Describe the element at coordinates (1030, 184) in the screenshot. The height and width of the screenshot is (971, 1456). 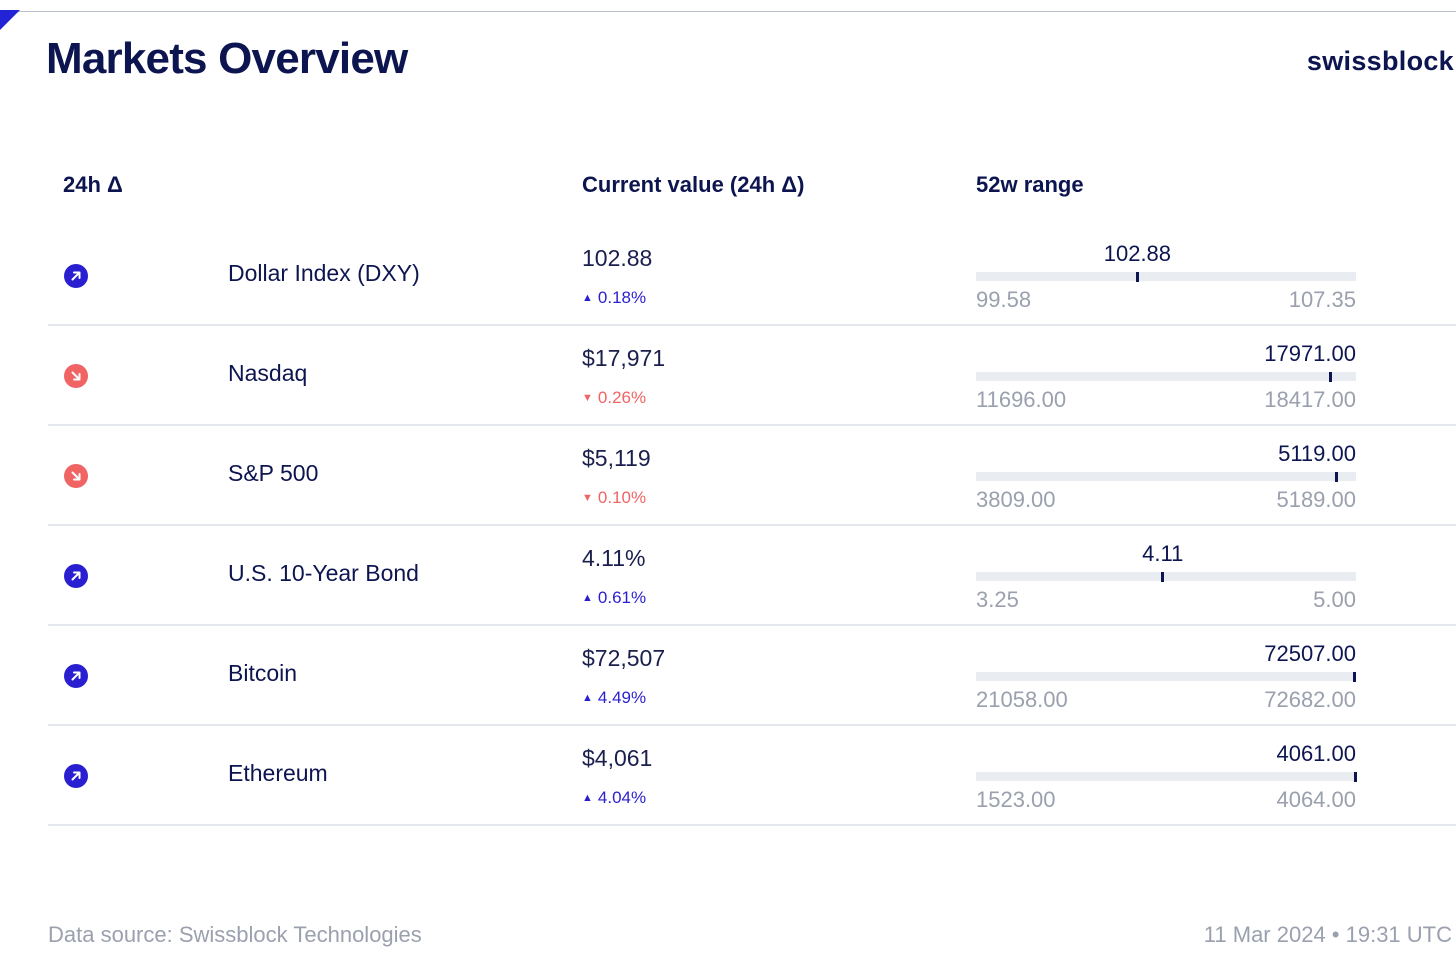
I see `column-header-range: 52w range` at that location.